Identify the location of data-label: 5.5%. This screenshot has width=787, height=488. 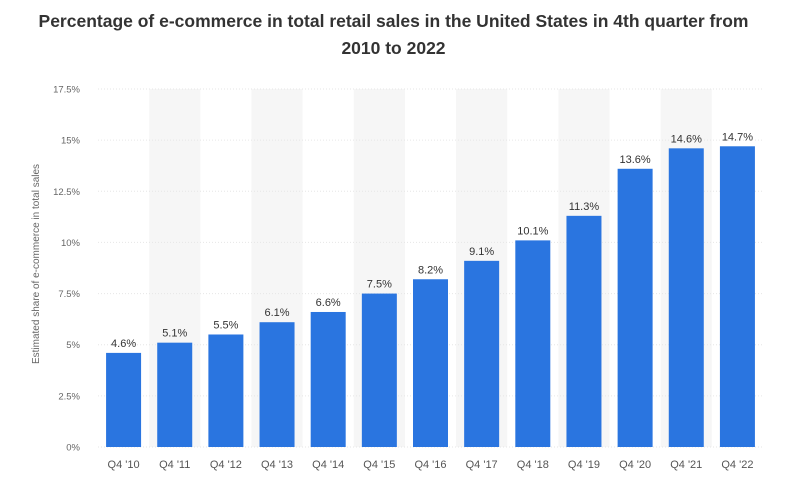
(225, 325).